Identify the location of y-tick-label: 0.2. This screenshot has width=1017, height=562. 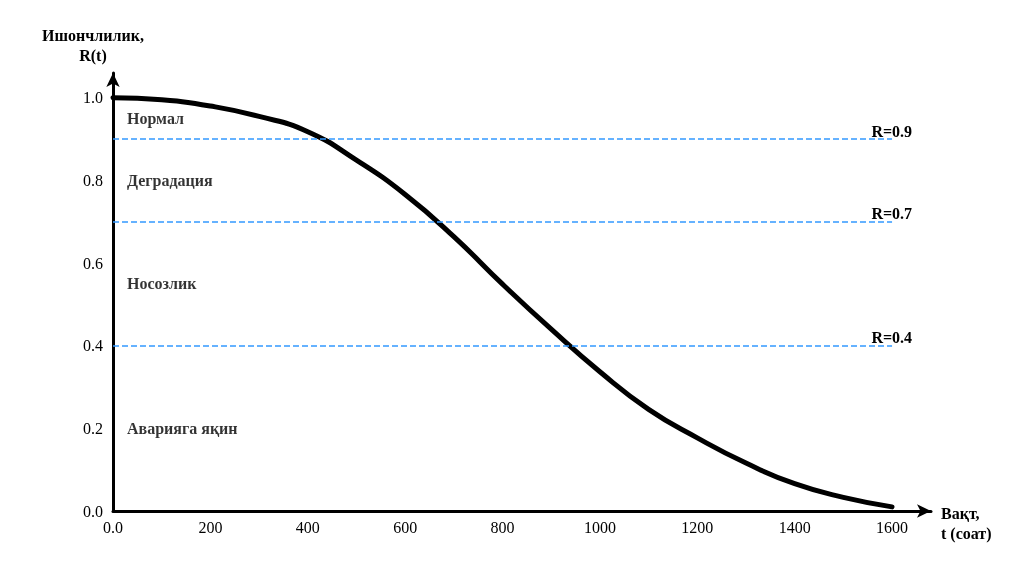
(93, 428).